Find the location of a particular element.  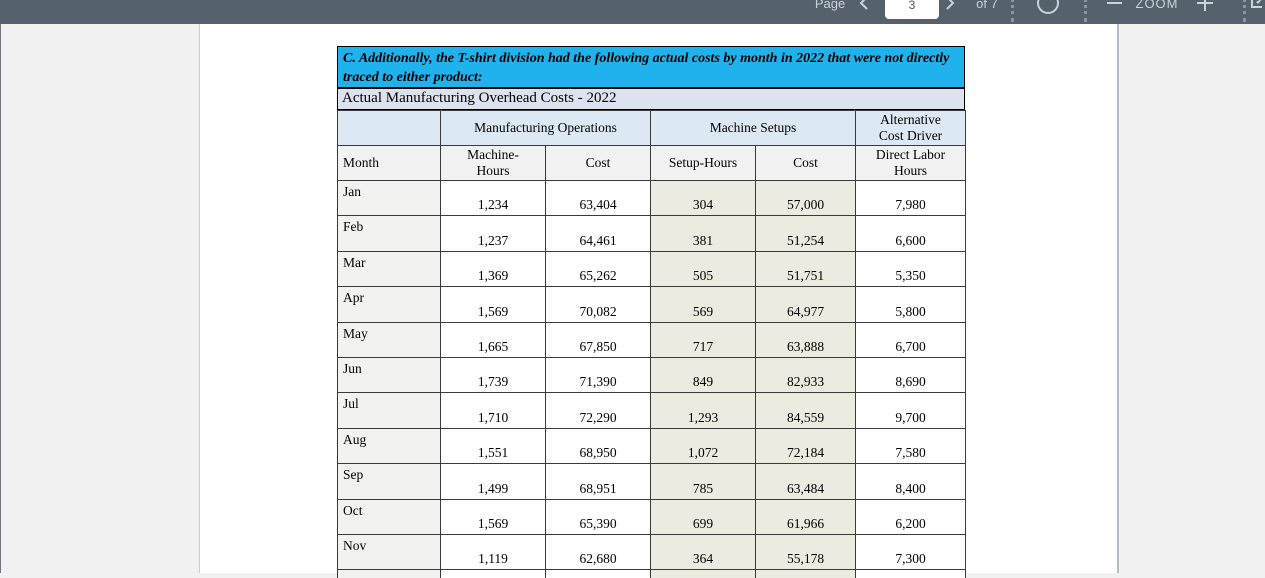

download-icon is located at coordinates (1256, 4).